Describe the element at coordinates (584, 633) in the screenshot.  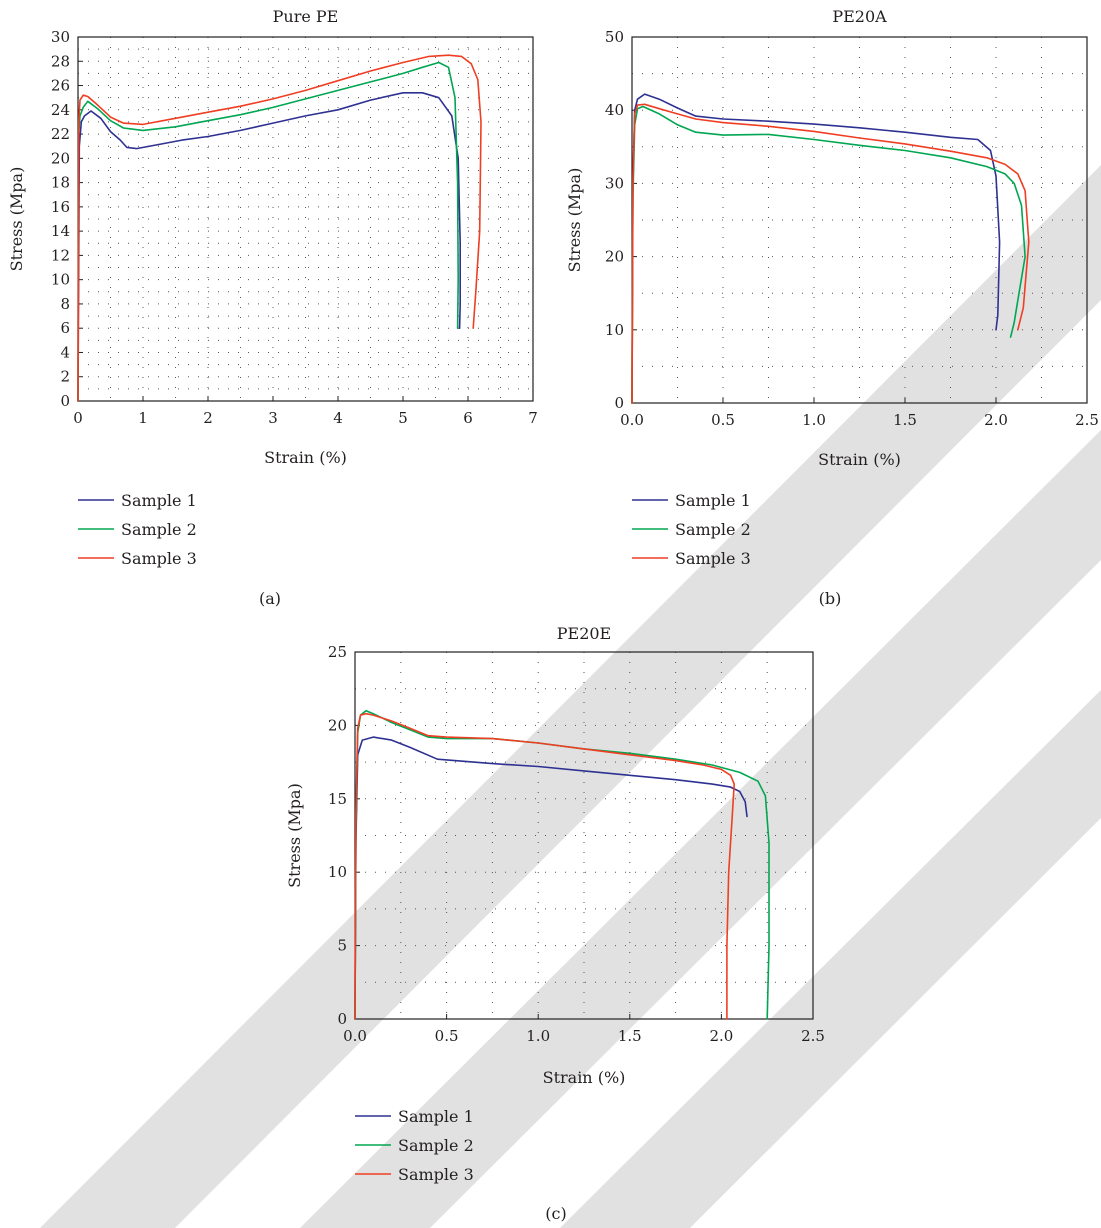
I see `chart-title: PE20E` at that location.